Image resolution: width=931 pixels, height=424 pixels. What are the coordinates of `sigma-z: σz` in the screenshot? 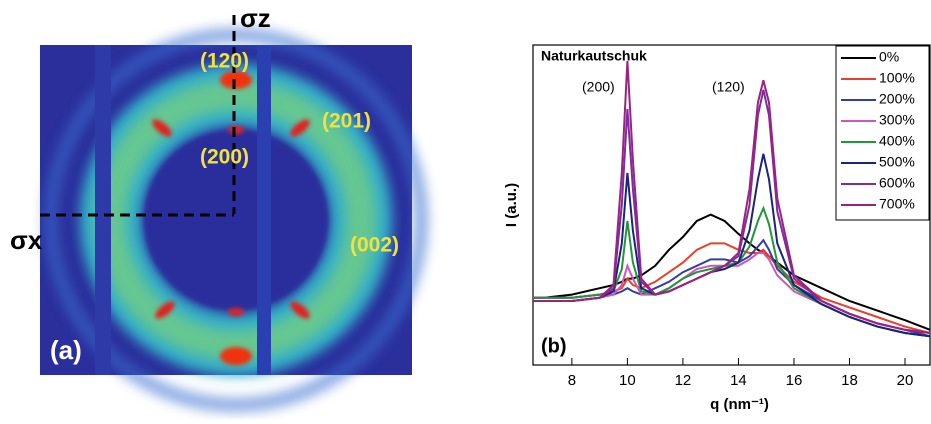 It's located at (255, 18).